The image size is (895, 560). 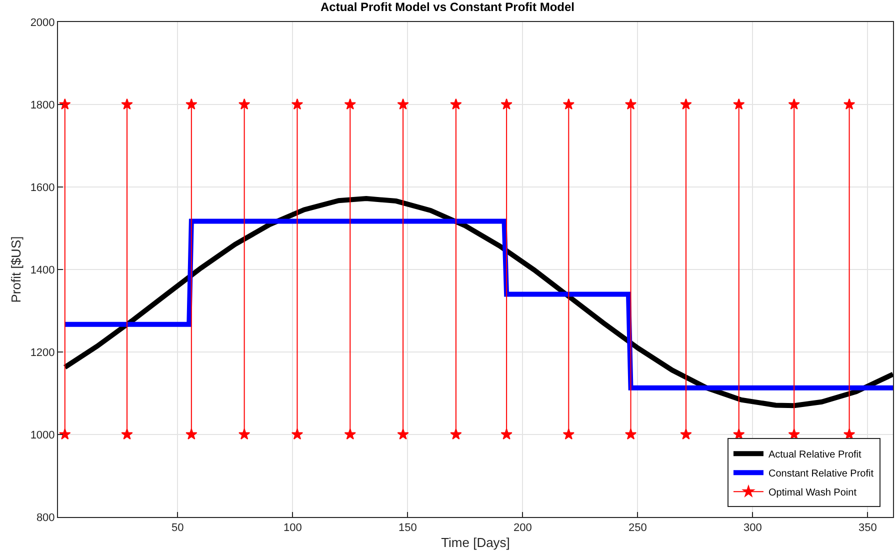 What do you see at coordinates (475, 542) in the screenshot?
I see `x-axis-title: Time [Days]` at bounding box center [475, 542].